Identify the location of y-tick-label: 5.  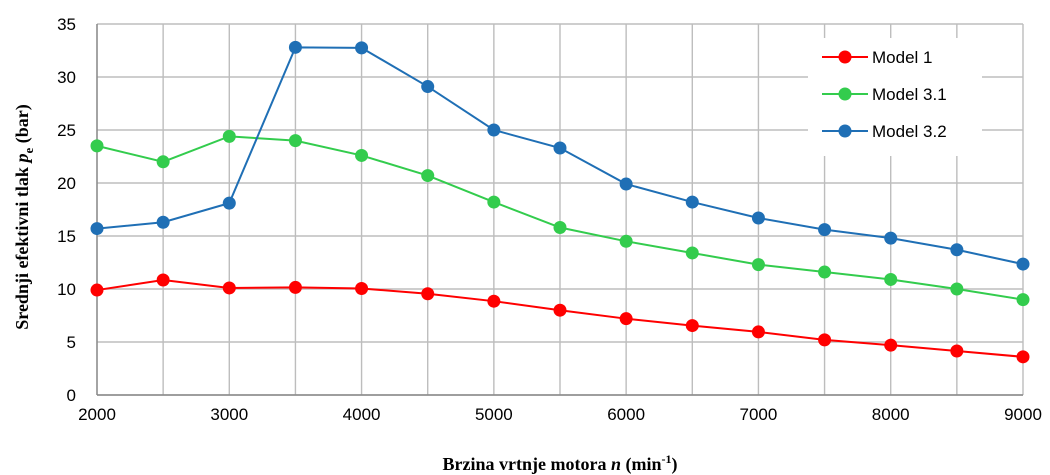
(71, 342).